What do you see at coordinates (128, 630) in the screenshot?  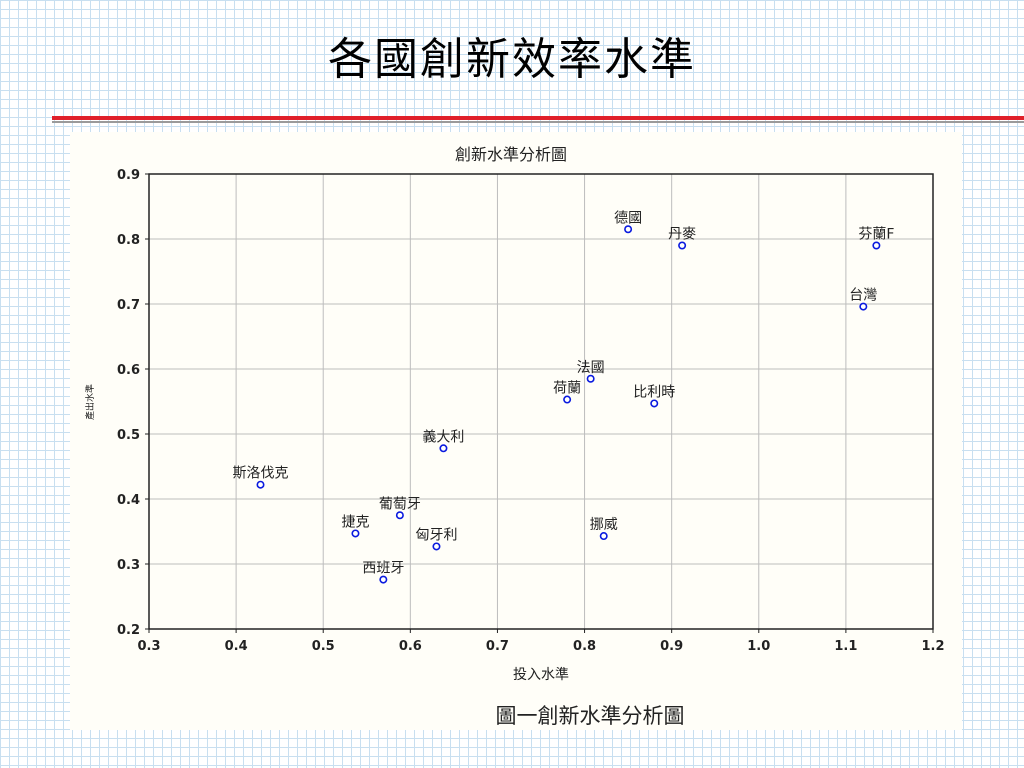 I see `y-tick-label: 0.2` at bounding box center [128, 630].